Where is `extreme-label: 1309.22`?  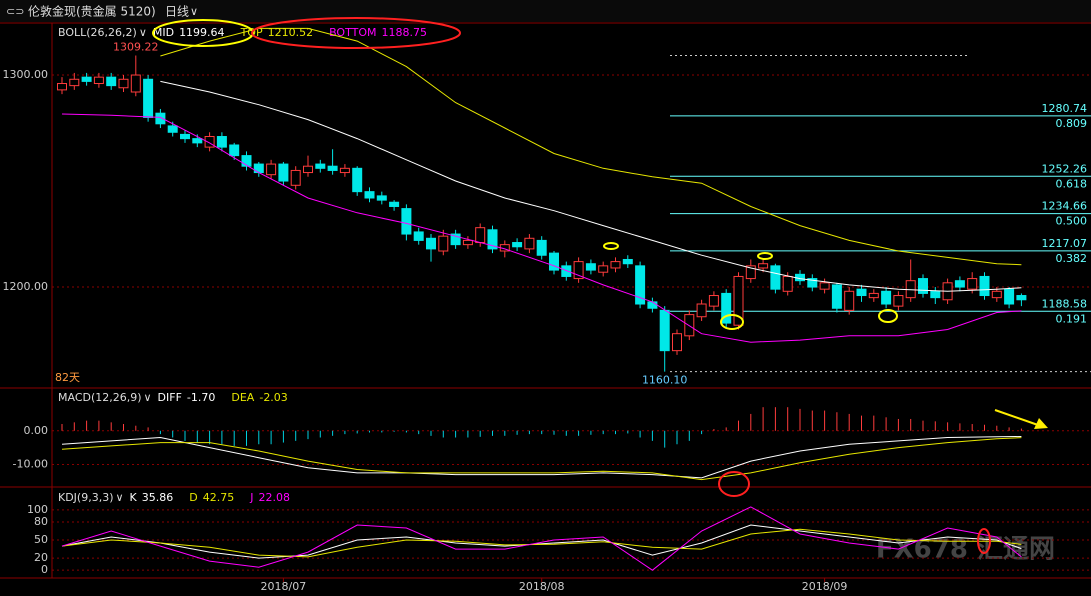
extreme-label: 1309.22 is located at coordinates (136, 46).